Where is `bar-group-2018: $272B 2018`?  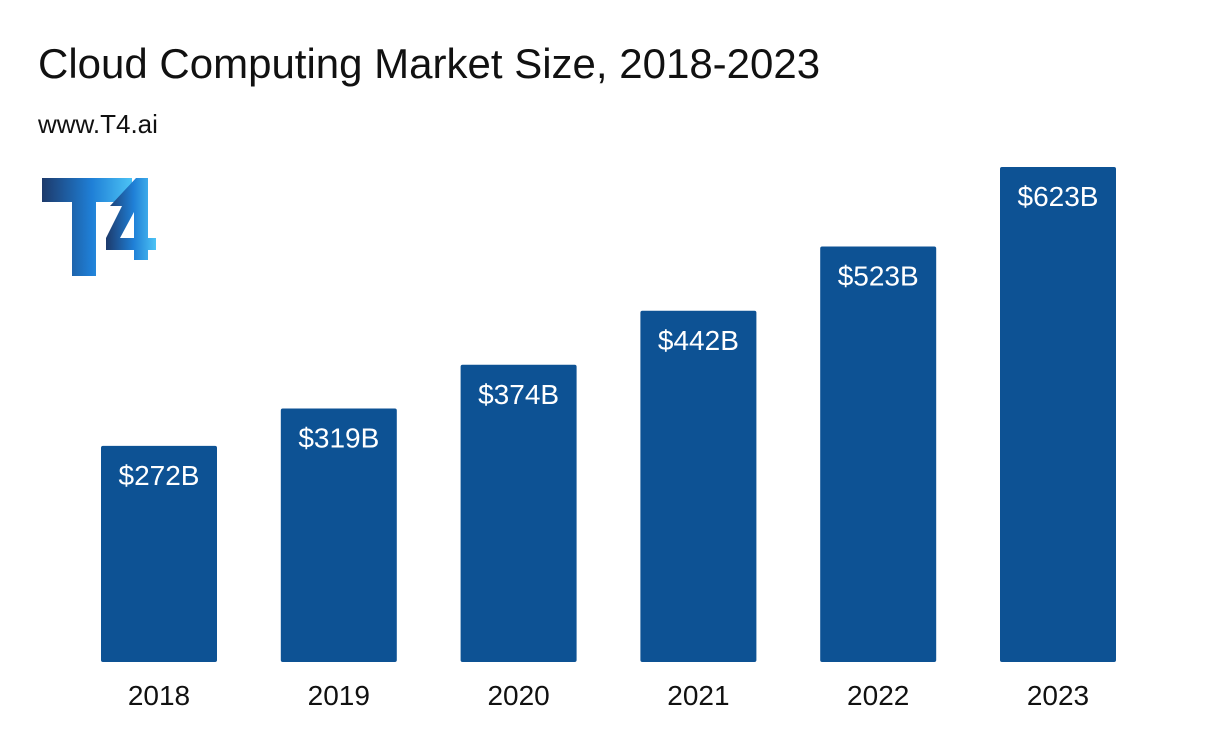
bar-group-2018: $272B 2018 is located at coordinates (159, 578).